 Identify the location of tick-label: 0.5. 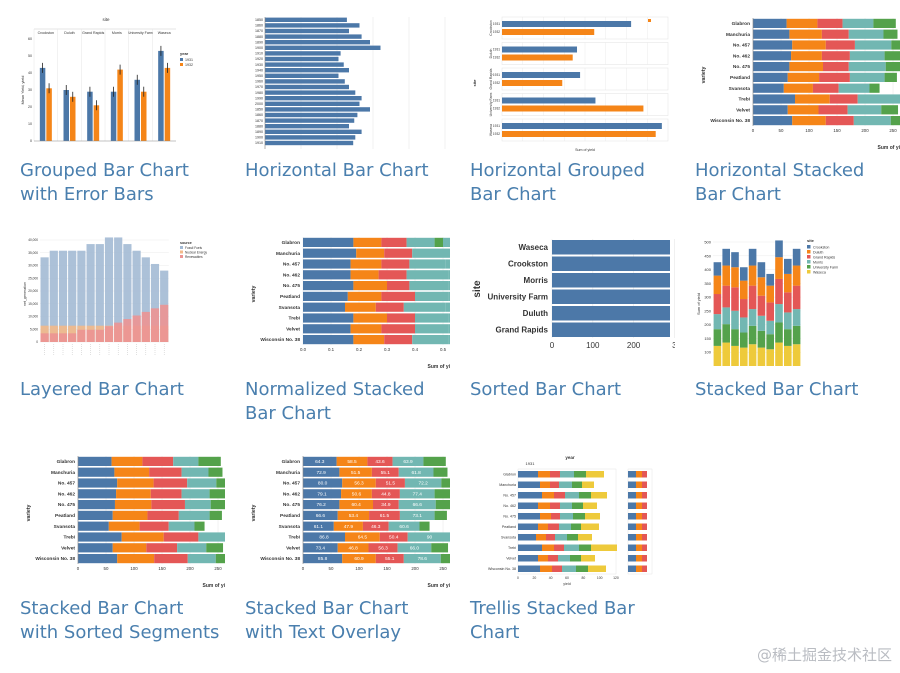
(443, 349).